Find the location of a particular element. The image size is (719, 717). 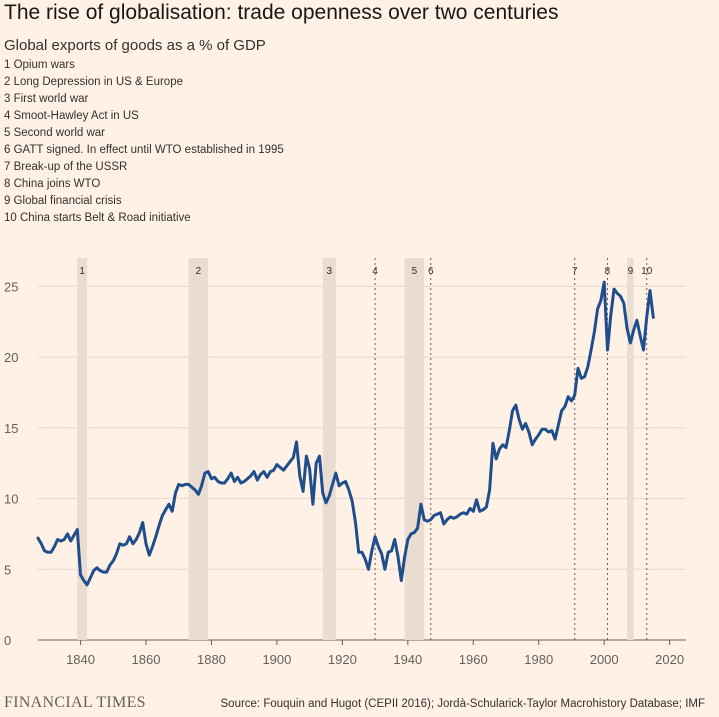

y-tick-label: 20 is located at coordinates (11, 357).